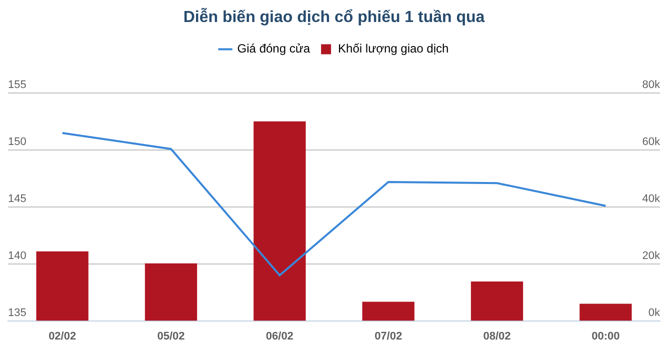 The width and height of the screenshot is (670, 350). What do you see at coordinates (654, 312) in the screenshot?
I see `y2-tick-label: 0k` at bounding box center [654, 312].